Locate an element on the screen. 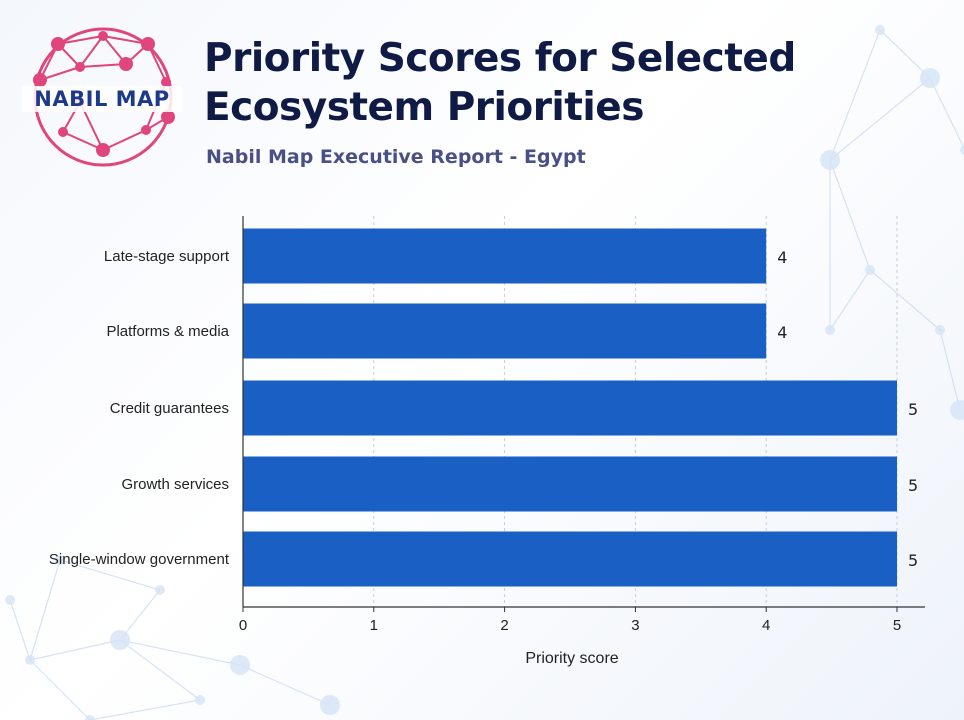  x-tick-label: 0 is located at coordinates (243, 625).